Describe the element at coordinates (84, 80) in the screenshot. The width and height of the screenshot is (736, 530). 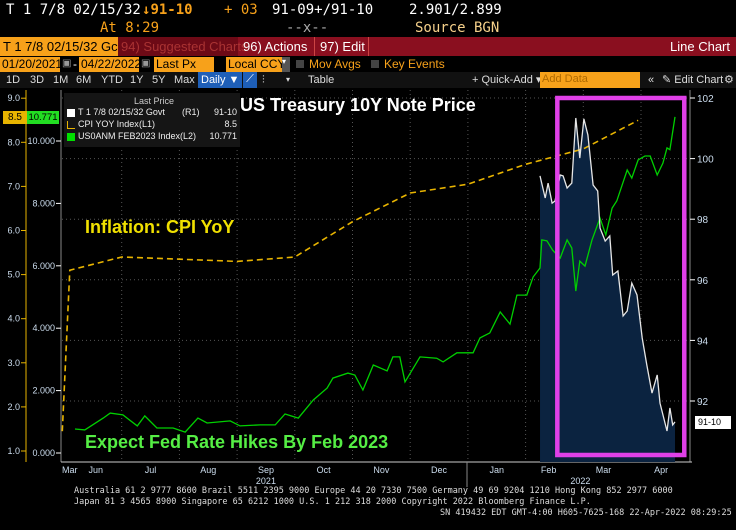
I see `range-6m: 6M` at that location.